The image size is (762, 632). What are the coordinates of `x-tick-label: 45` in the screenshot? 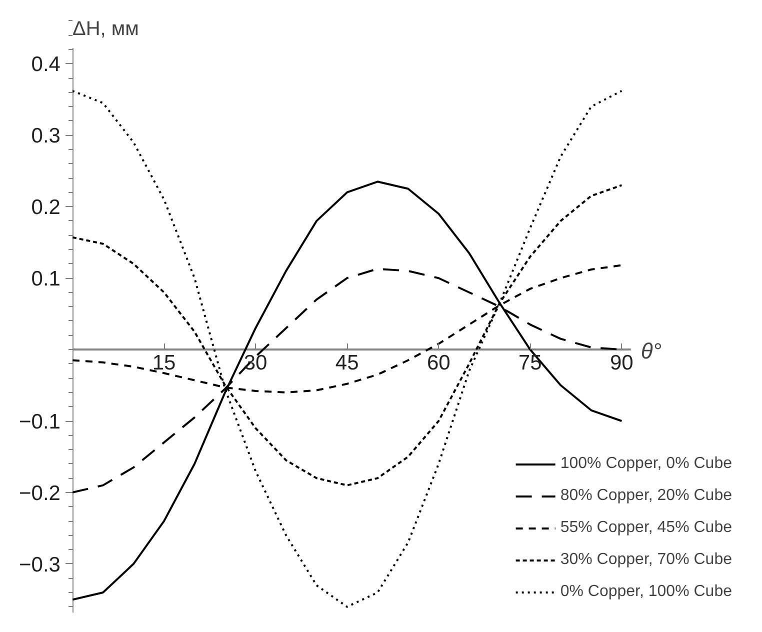 It's located at (347, 363).